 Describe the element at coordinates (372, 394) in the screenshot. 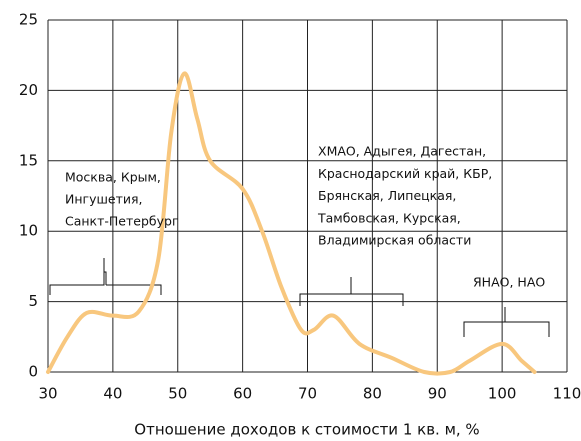

I see `x-tick-label: 80` at that location.